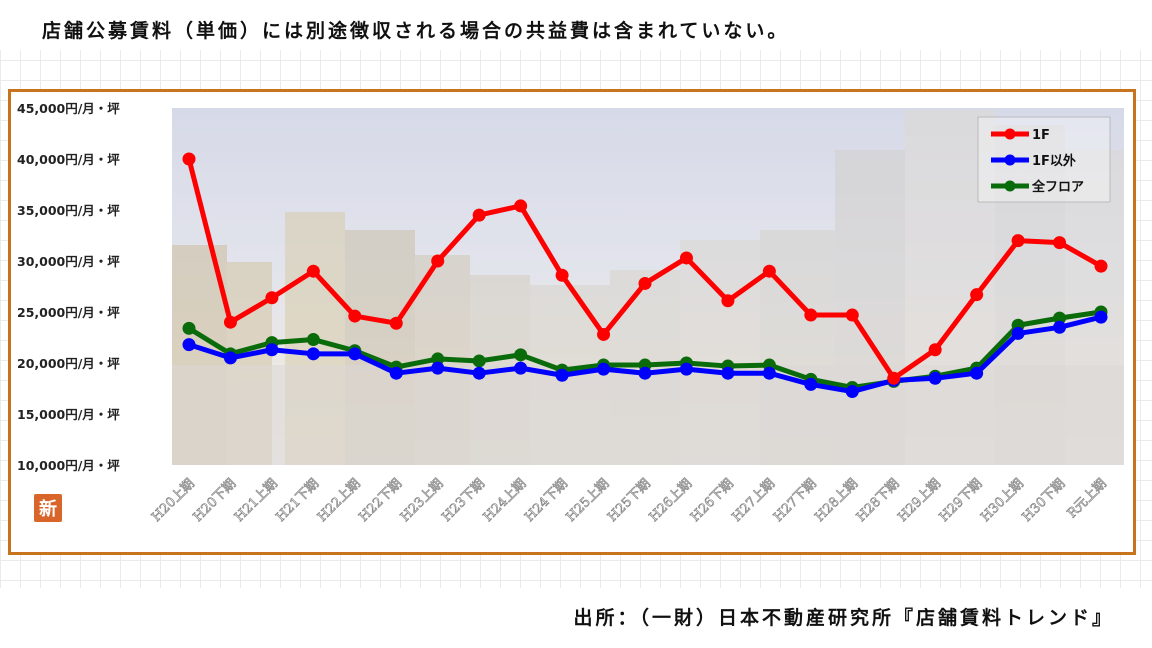 Image resolution: width=1152 pixels, height=648 pixels. Describe the element at coordinates (1057, 187) in the screenshot. I see `legend-label: 全フロア` at that location.